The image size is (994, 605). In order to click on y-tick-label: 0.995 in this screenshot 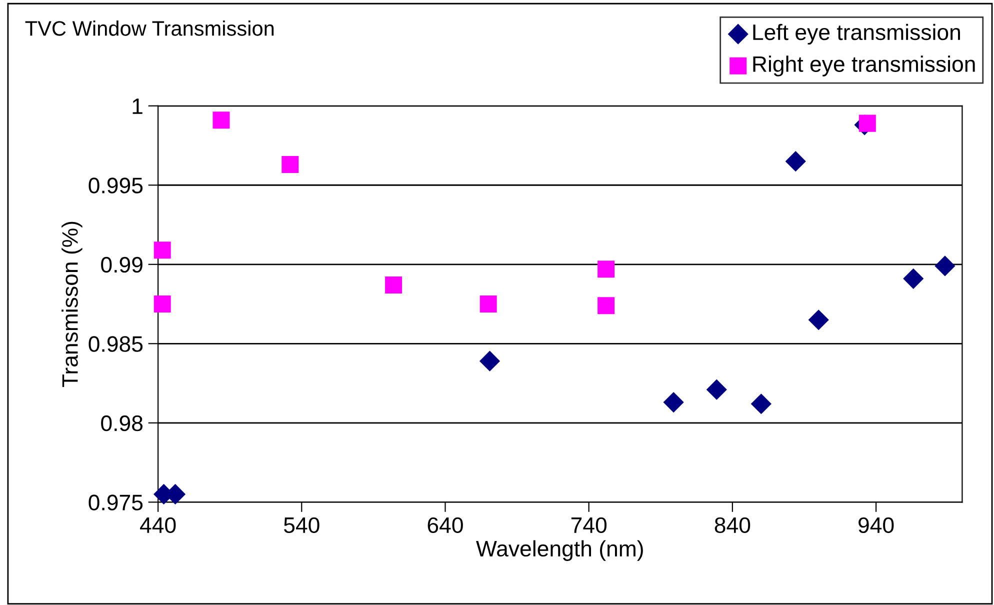, I will do `click(115, 186)`.